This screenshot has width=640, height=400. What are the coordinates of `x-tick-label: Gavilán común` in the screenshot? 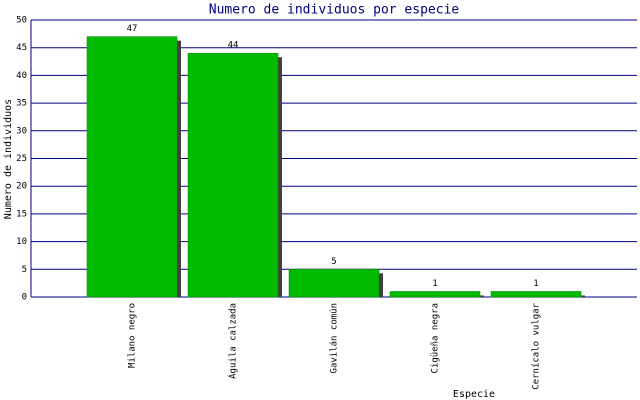 It's located at (335, 338).